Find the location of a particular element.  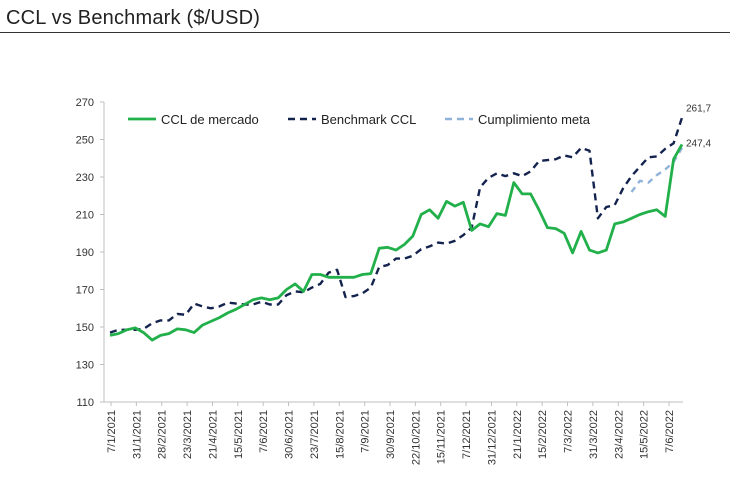

y-tick-label: 250 is located at coordinates (85, 141).